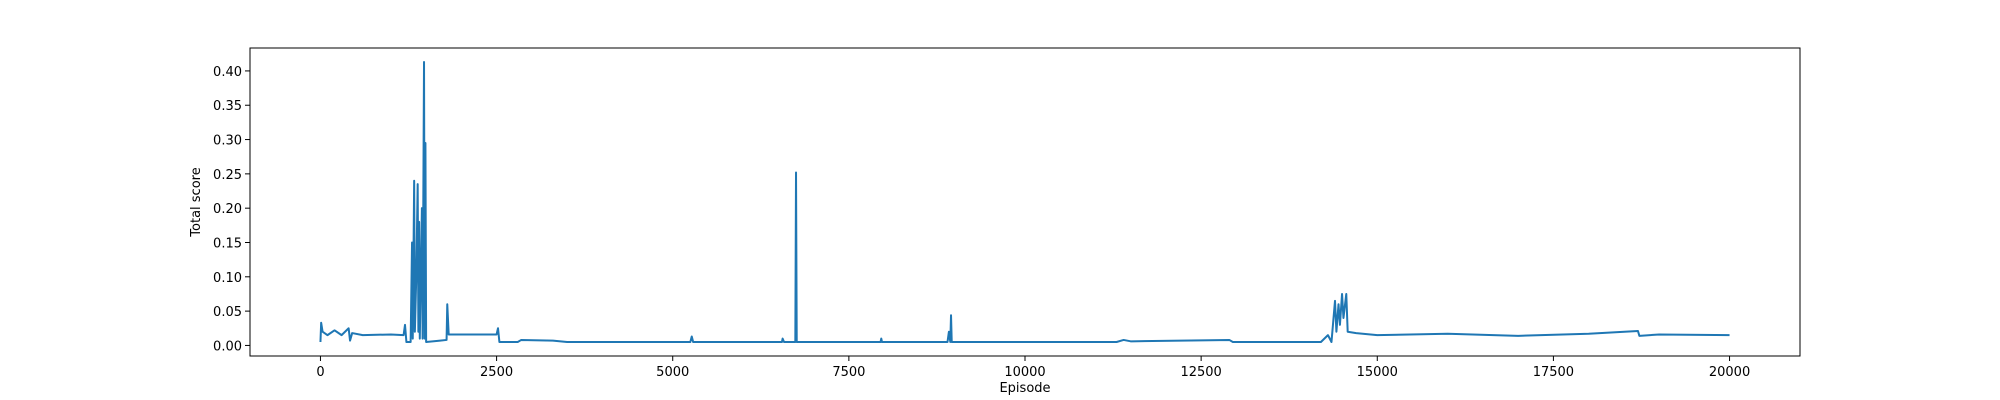 This screenshot has height=400, width=2000. Describe the element at coordinates (1729, 372) in the screenshot. I see `x-tick-label: 20000` at that location.